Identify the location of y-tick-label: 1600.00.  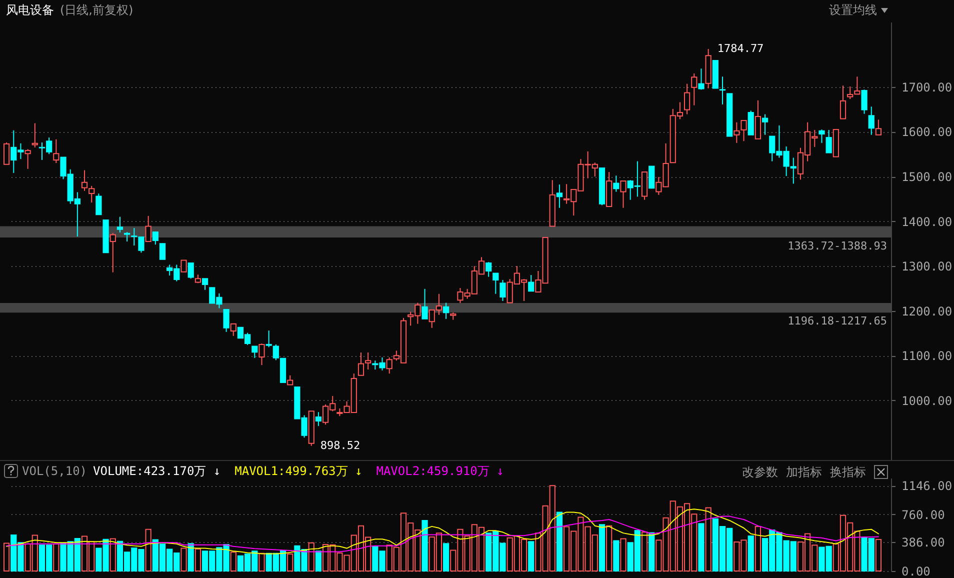
(927, 132).